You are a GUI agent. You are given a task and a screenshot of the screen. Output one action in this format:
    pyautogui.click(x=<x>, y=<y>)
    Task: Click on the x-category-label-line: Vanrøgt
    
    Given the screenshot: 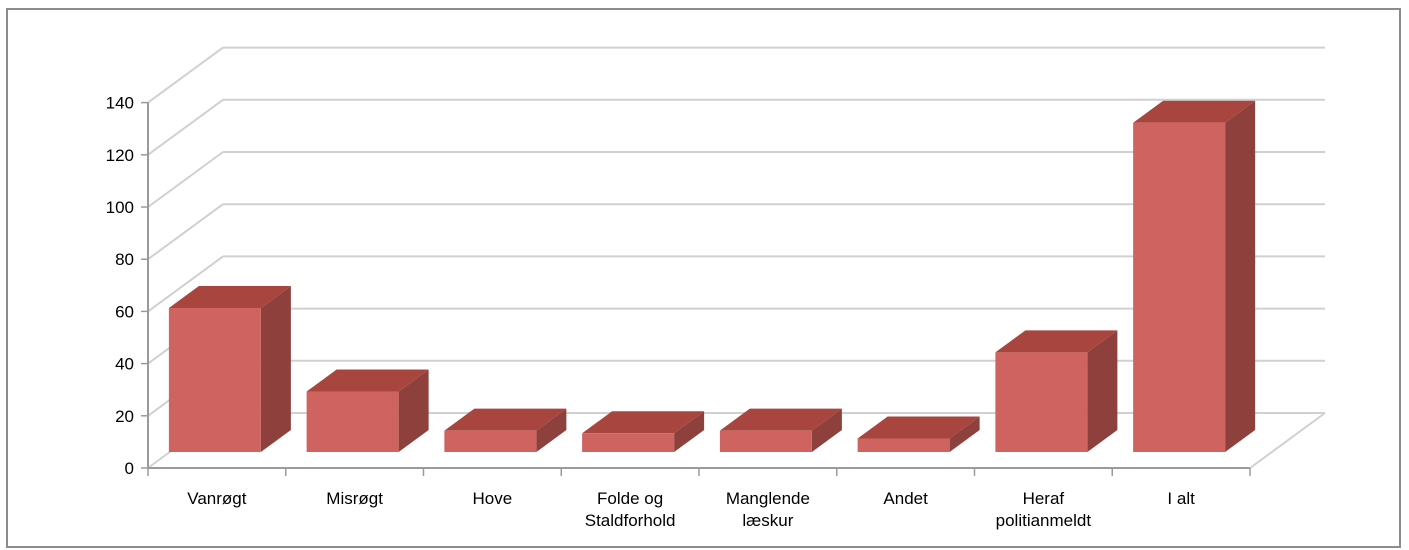 What is the action you would take?
    pyautogui.click(x=216, y=498)
    